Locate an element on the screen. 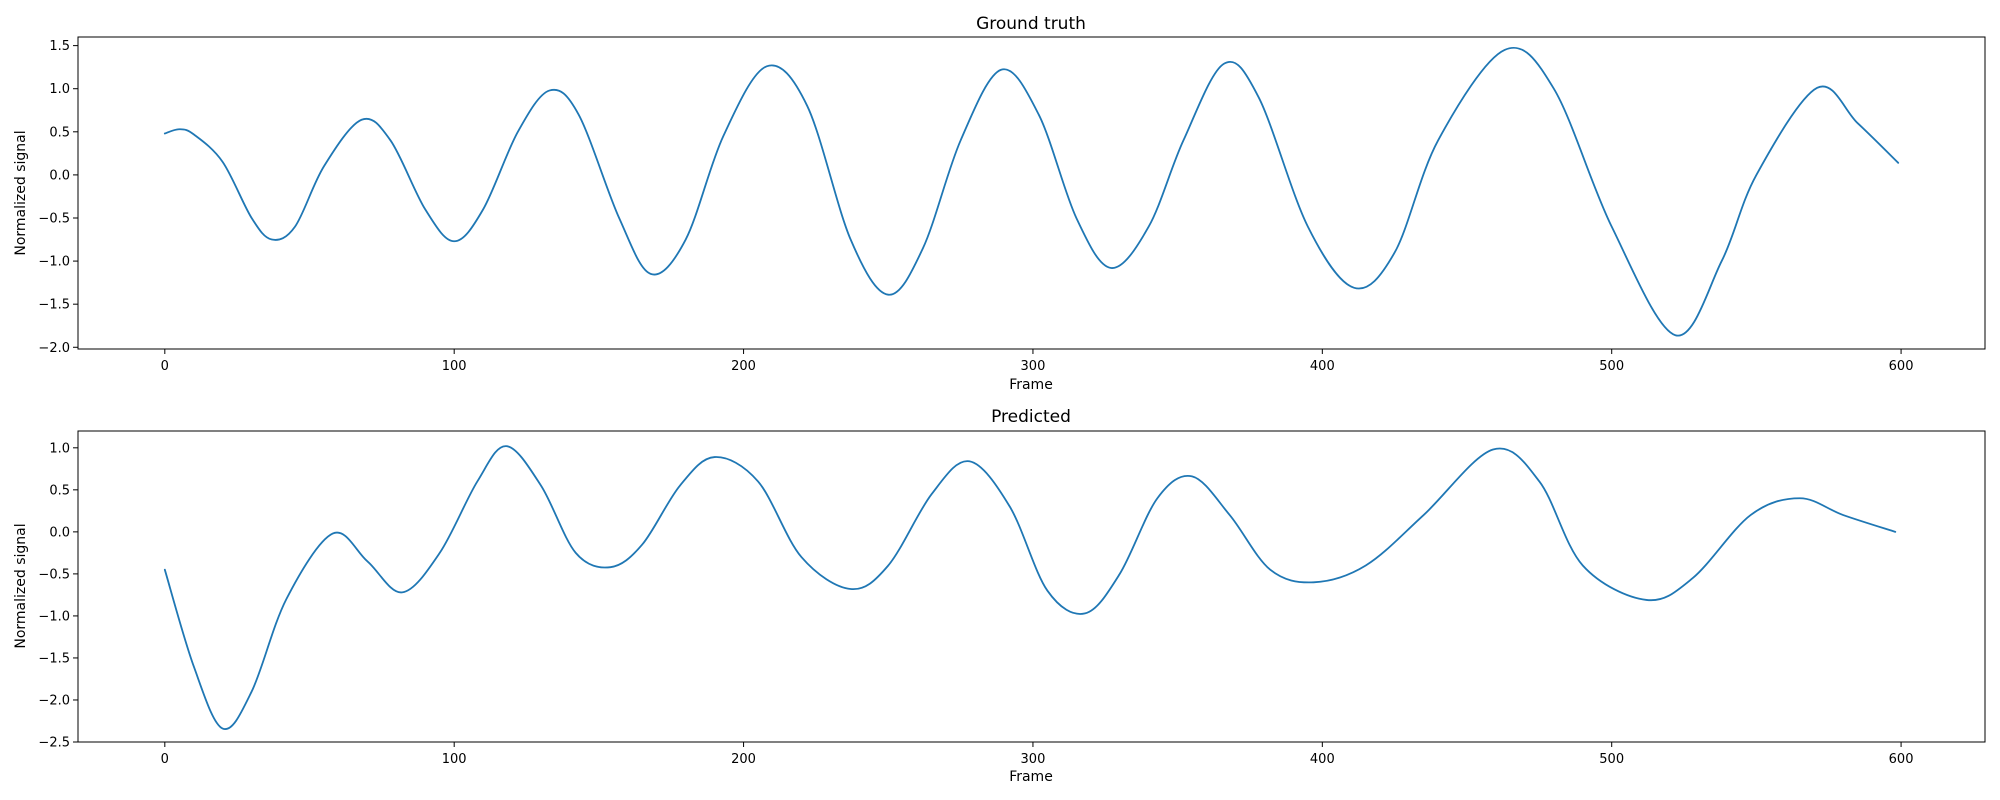 Image resolution: width=2000 pixels, height=800 pixels. y-ticks: −2.0 −1.5 −1.0 −0.5 0.0 0.5 1.0 1.5 is located at coordinates (58, 197).